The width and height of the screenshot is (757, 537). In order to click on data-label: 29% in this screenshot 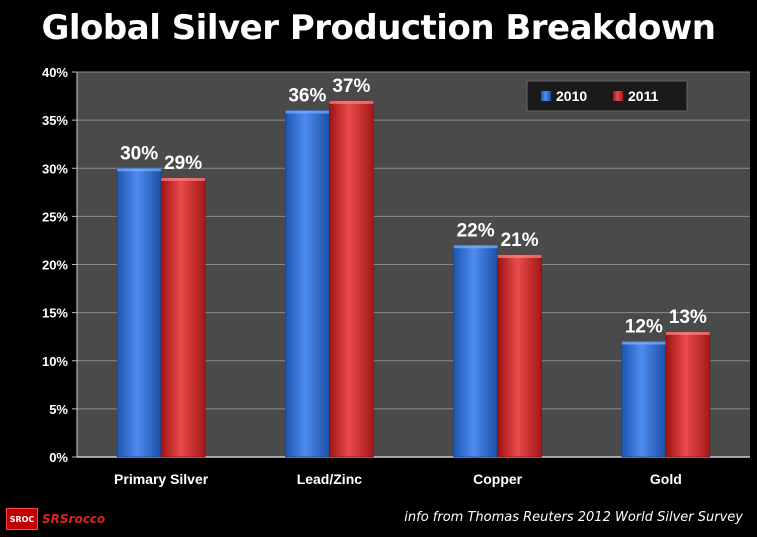, I will do `click(183, 163)`.